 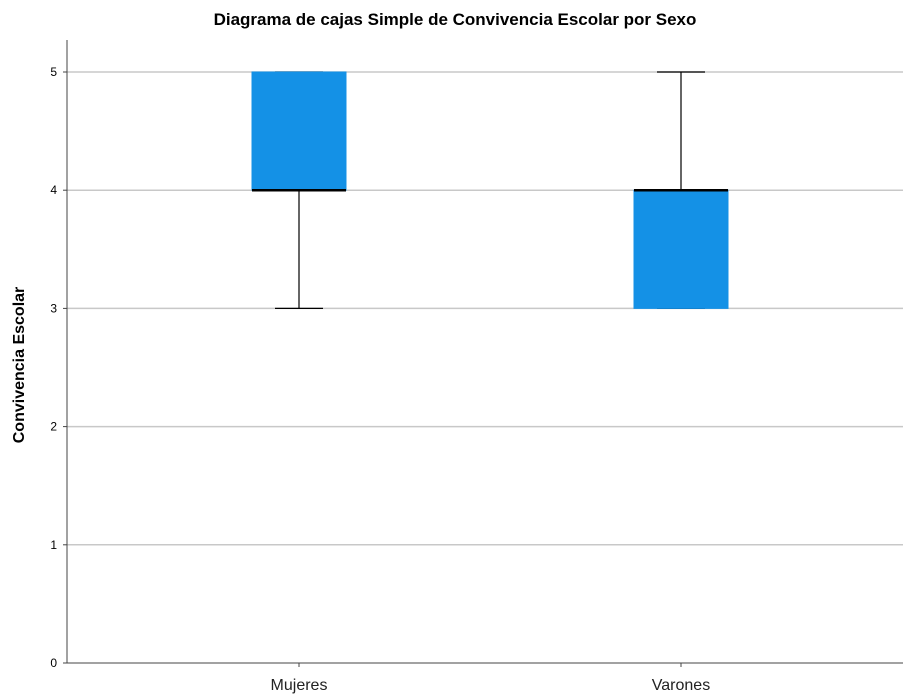 I want to click on x-tick-label-mujeres: Mujeres, so click(x=299, y=685).